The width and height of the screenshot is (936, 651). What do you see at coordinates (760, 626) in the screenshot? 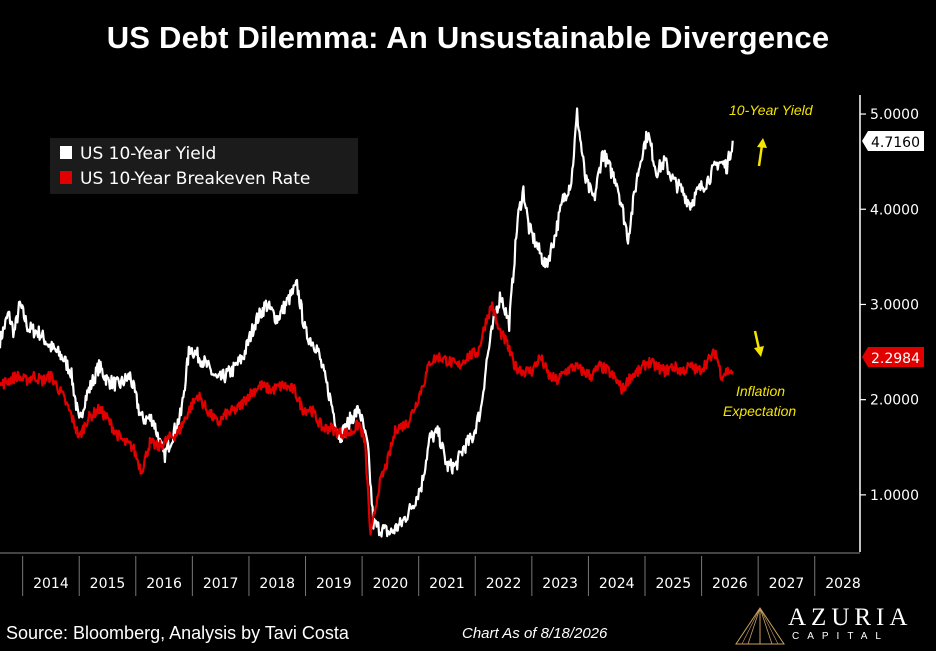
I see `logo-mark-icon` at bounding box center [760, 626].